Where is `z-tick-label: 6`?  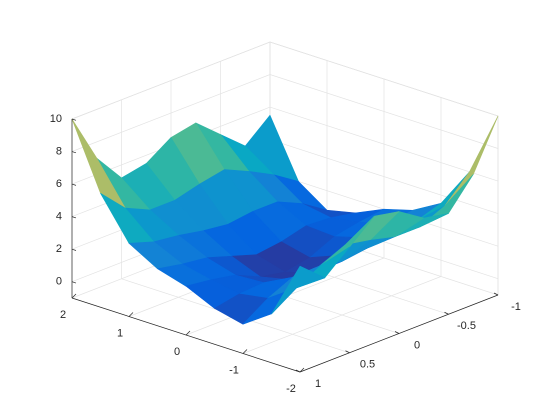
z-tick-label: 6 is located at coordinates (59, 184).